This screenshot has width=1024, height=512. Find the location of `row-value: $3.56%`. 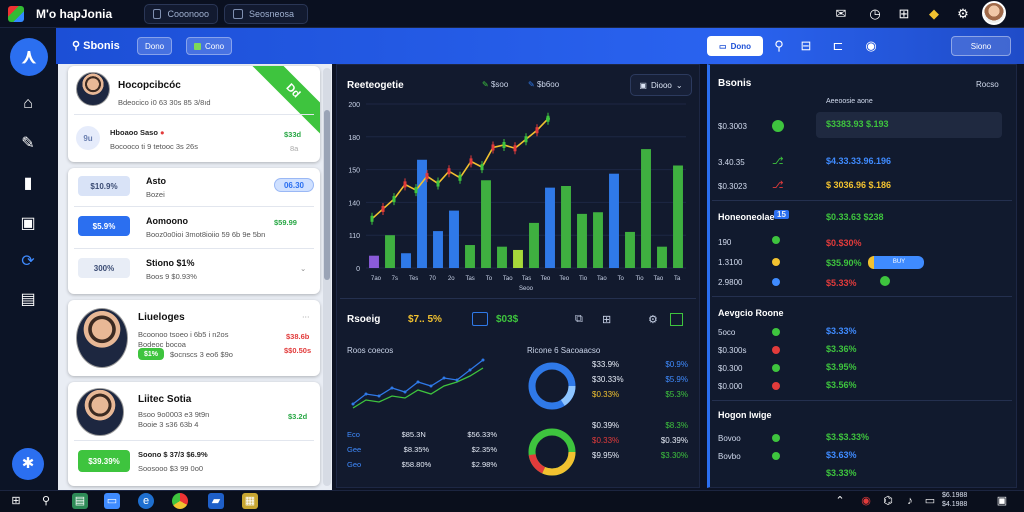

row-value: $3.56% is located at coordinates (841, 385).